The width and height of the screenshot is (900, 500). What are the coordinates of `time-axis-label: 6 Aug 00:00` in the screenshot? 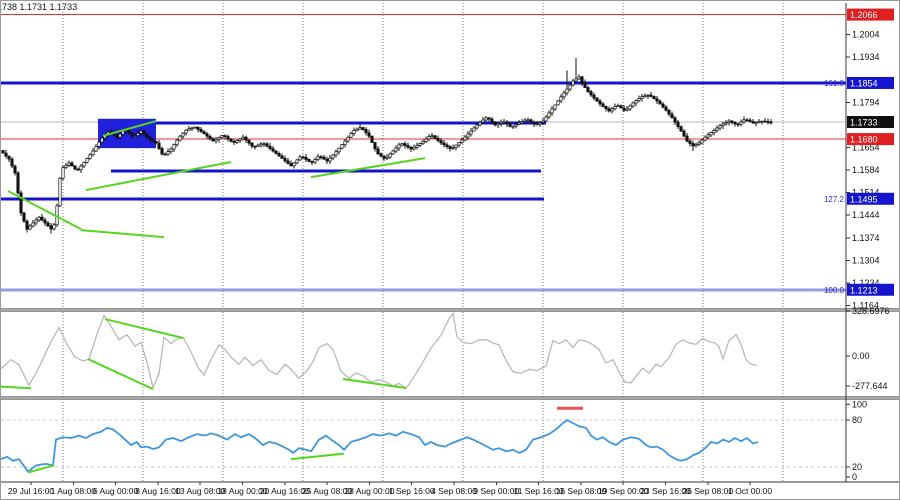 It's located at (116, 491).